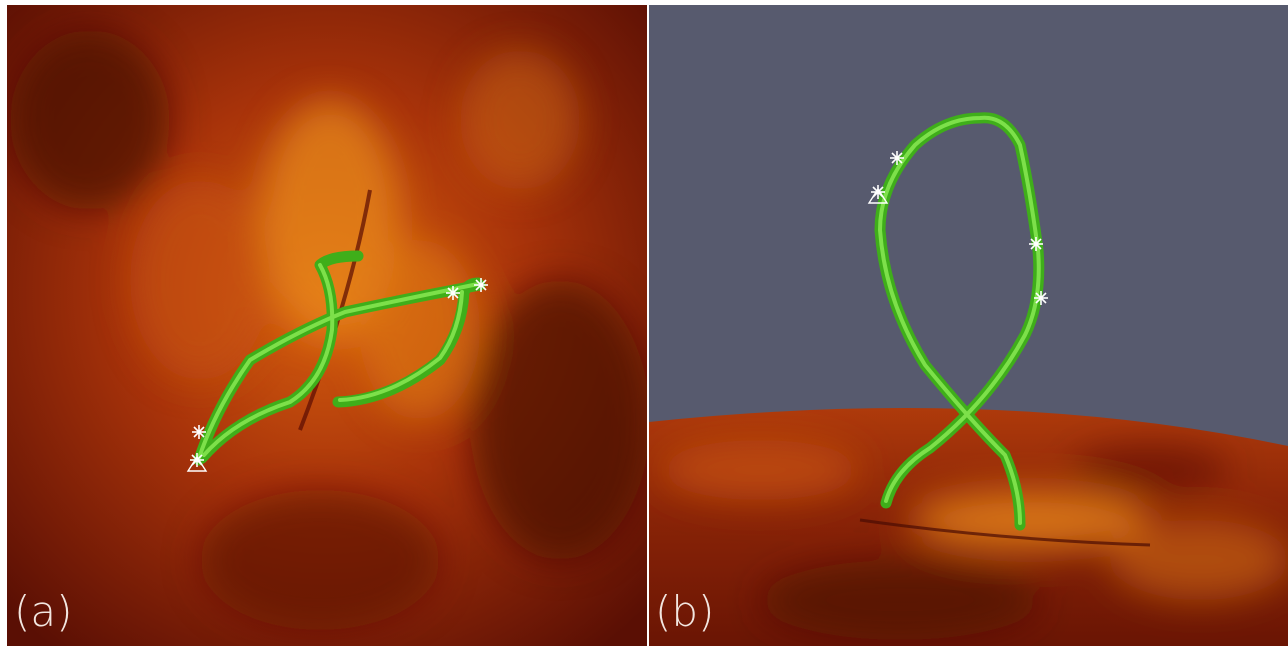 Image resolution: width=1288 pixels, height=646 pixels. What do you see at coordinates (684, 611) in the screenshot?
I see `panel-label: (b)` at bounding box center [684, 611].